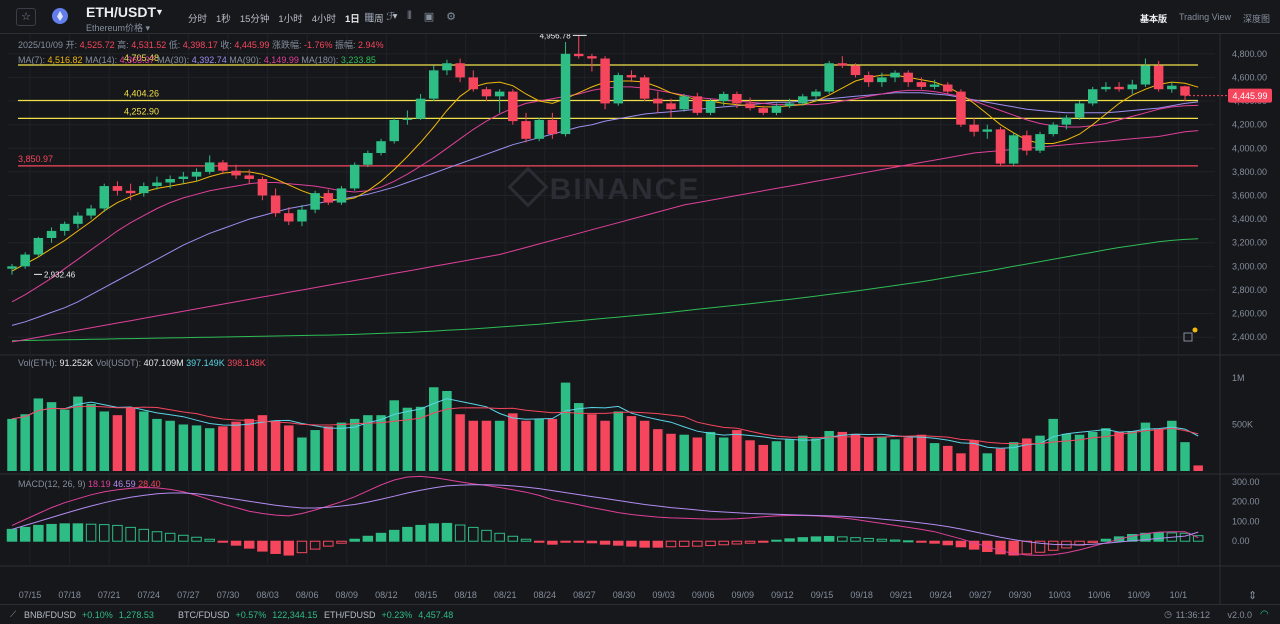 Image resolution: width=1280 pixels, height=624 pixels. Describe the element at coordinates (97, 45) in the screenshot. I see `open-value: 4,525.72` at that location.